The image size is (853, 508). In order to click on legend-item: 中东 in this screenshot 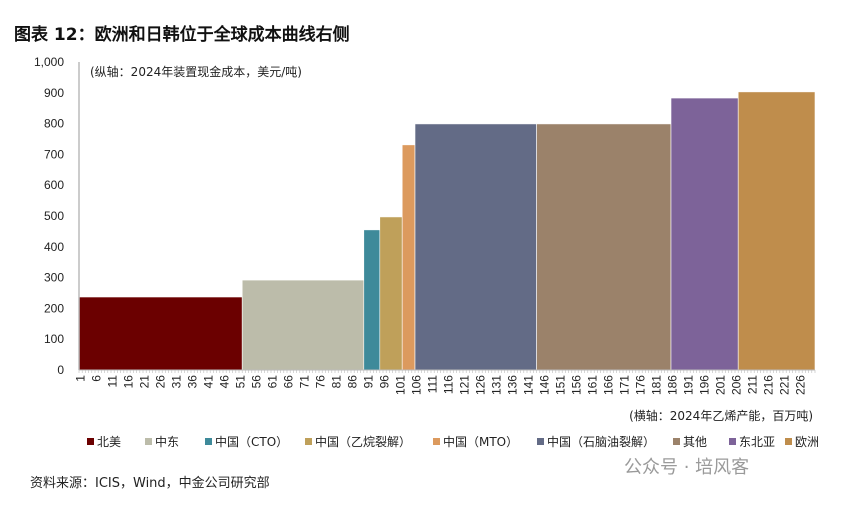, I will do `click(162, 441)`.